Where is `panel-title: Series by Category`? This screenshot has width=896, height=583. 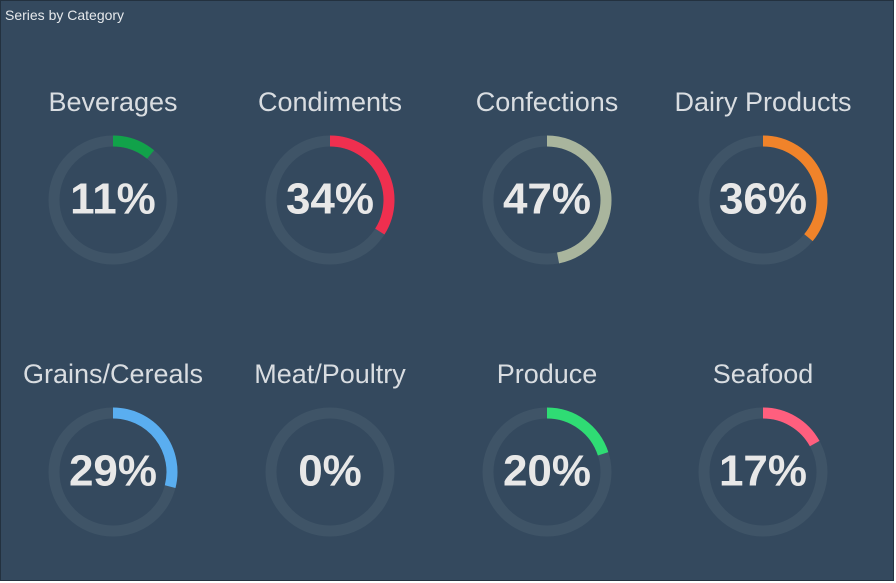
panel-title: Series by Category is located at coordinates (65, 15).